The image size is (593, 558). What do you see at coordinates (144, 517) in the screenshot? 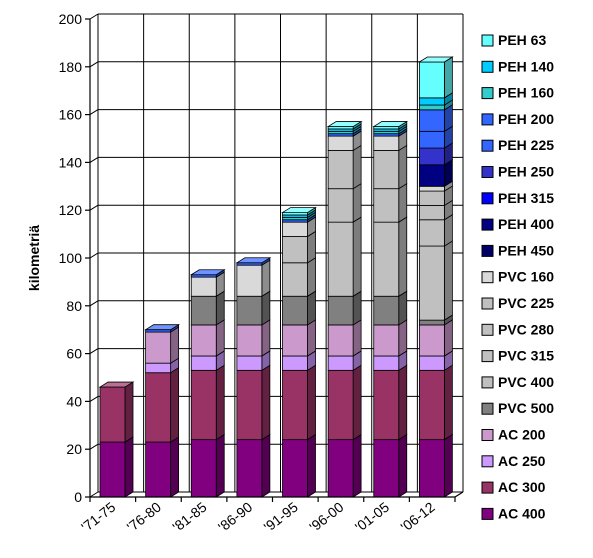
I see `x-tick-label: '76-80` at bounding box center [144, 517].